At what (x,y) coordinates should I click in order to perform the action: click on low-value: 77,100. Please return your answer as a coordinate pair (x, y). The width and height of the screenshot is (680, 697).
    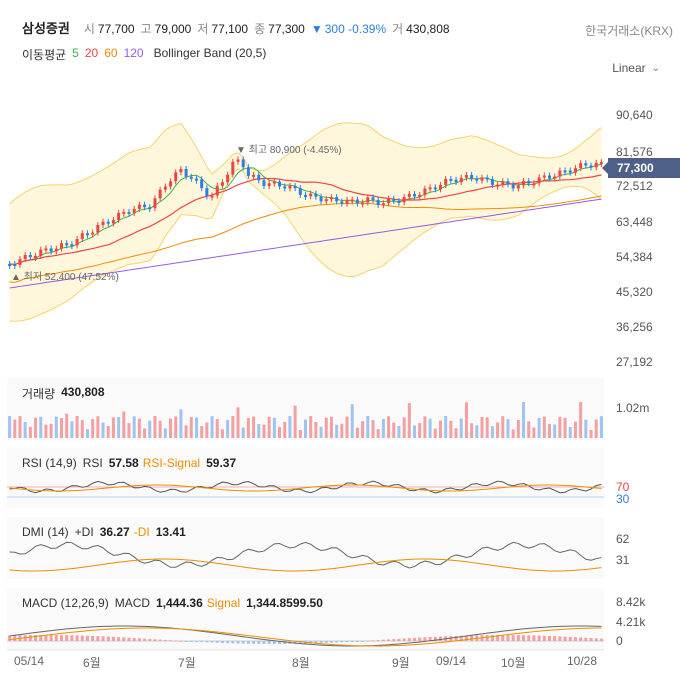
    Looking at the image, I should click on (230, 29).